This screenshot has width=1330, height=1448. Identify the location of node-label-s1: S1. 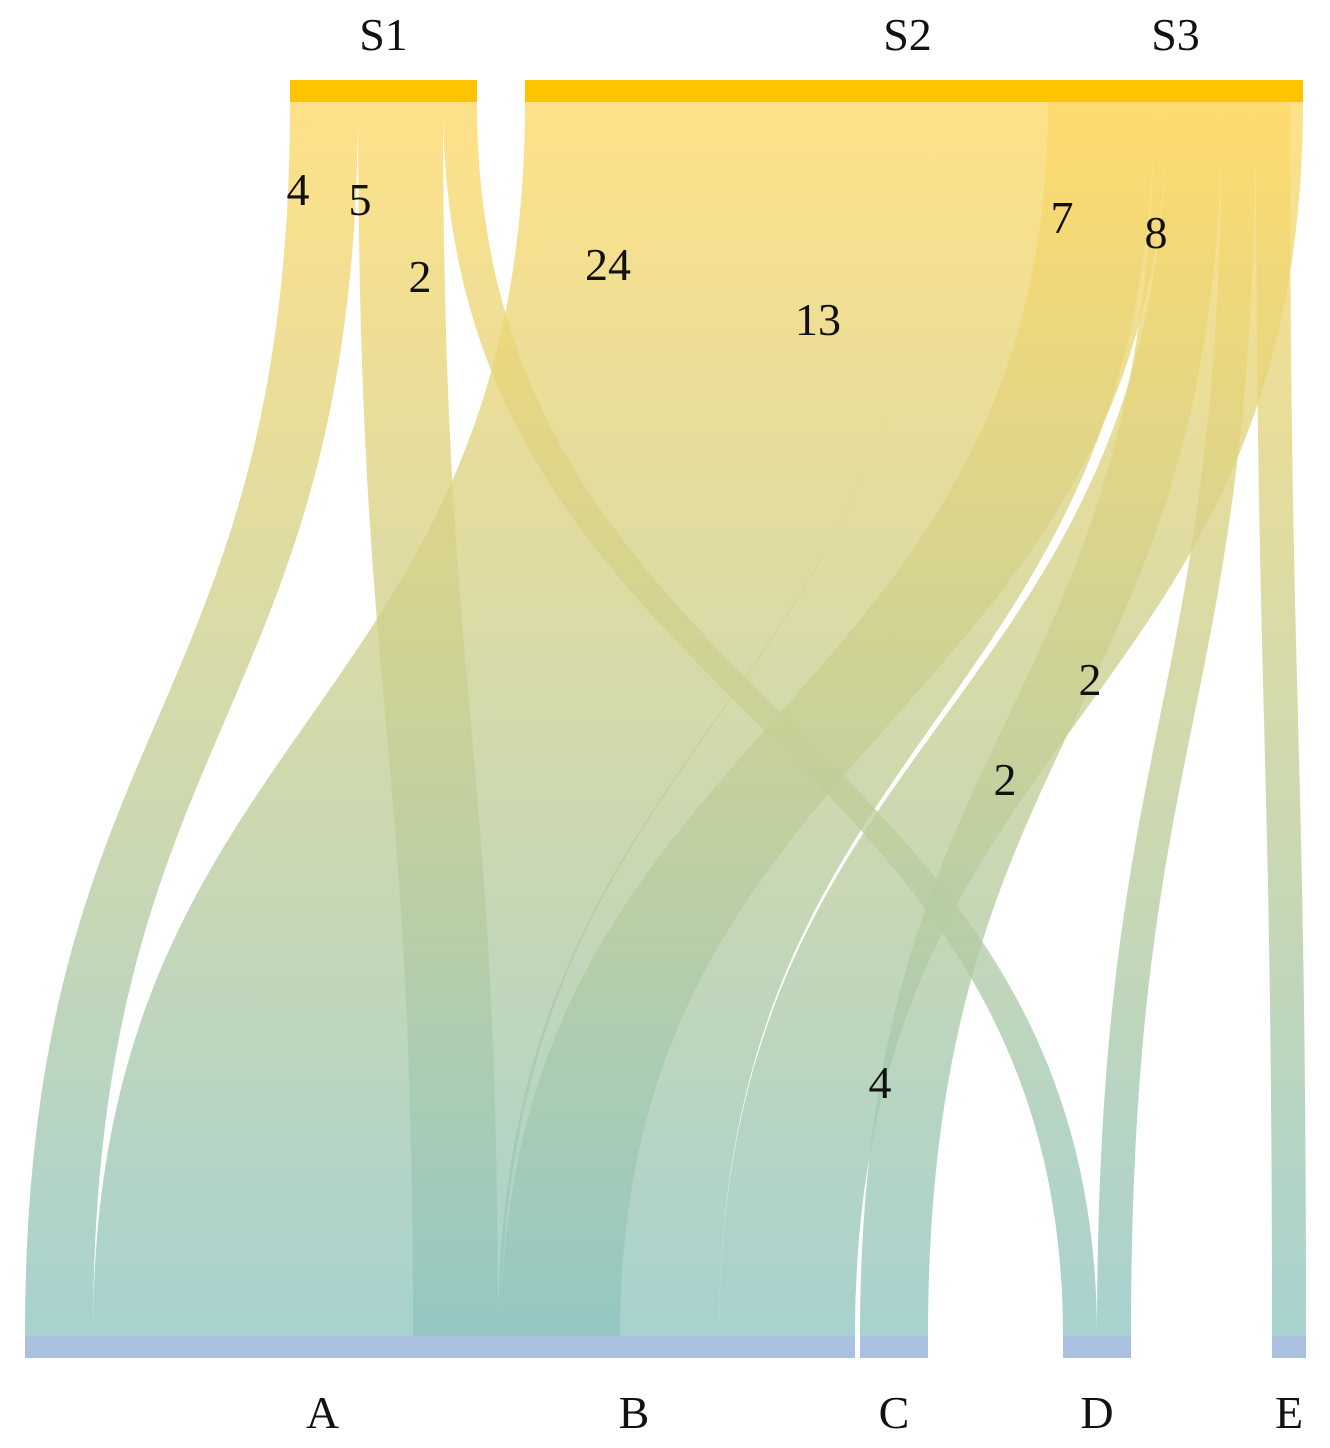
(383, 34).